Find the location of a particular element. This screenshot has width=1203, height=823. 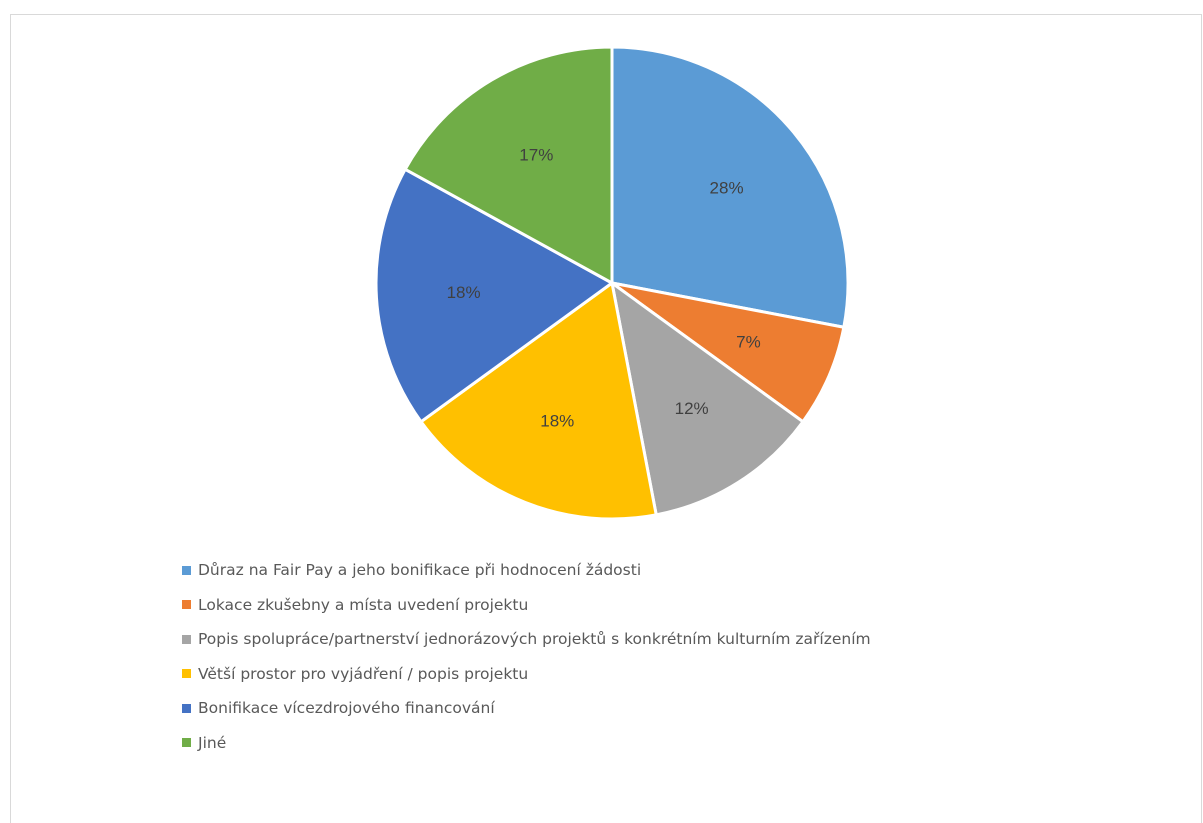

slice-data-label: 7% is located at coordinates (748, 342).